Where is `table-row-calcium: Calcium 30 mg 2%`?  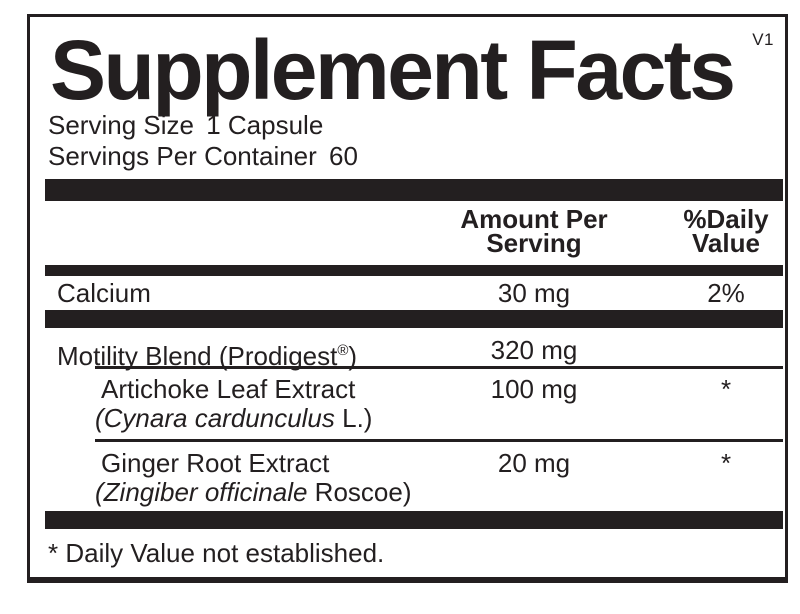
table-row-calcium: Calcium 30 mg 2% is located at coordinates (414, 293).